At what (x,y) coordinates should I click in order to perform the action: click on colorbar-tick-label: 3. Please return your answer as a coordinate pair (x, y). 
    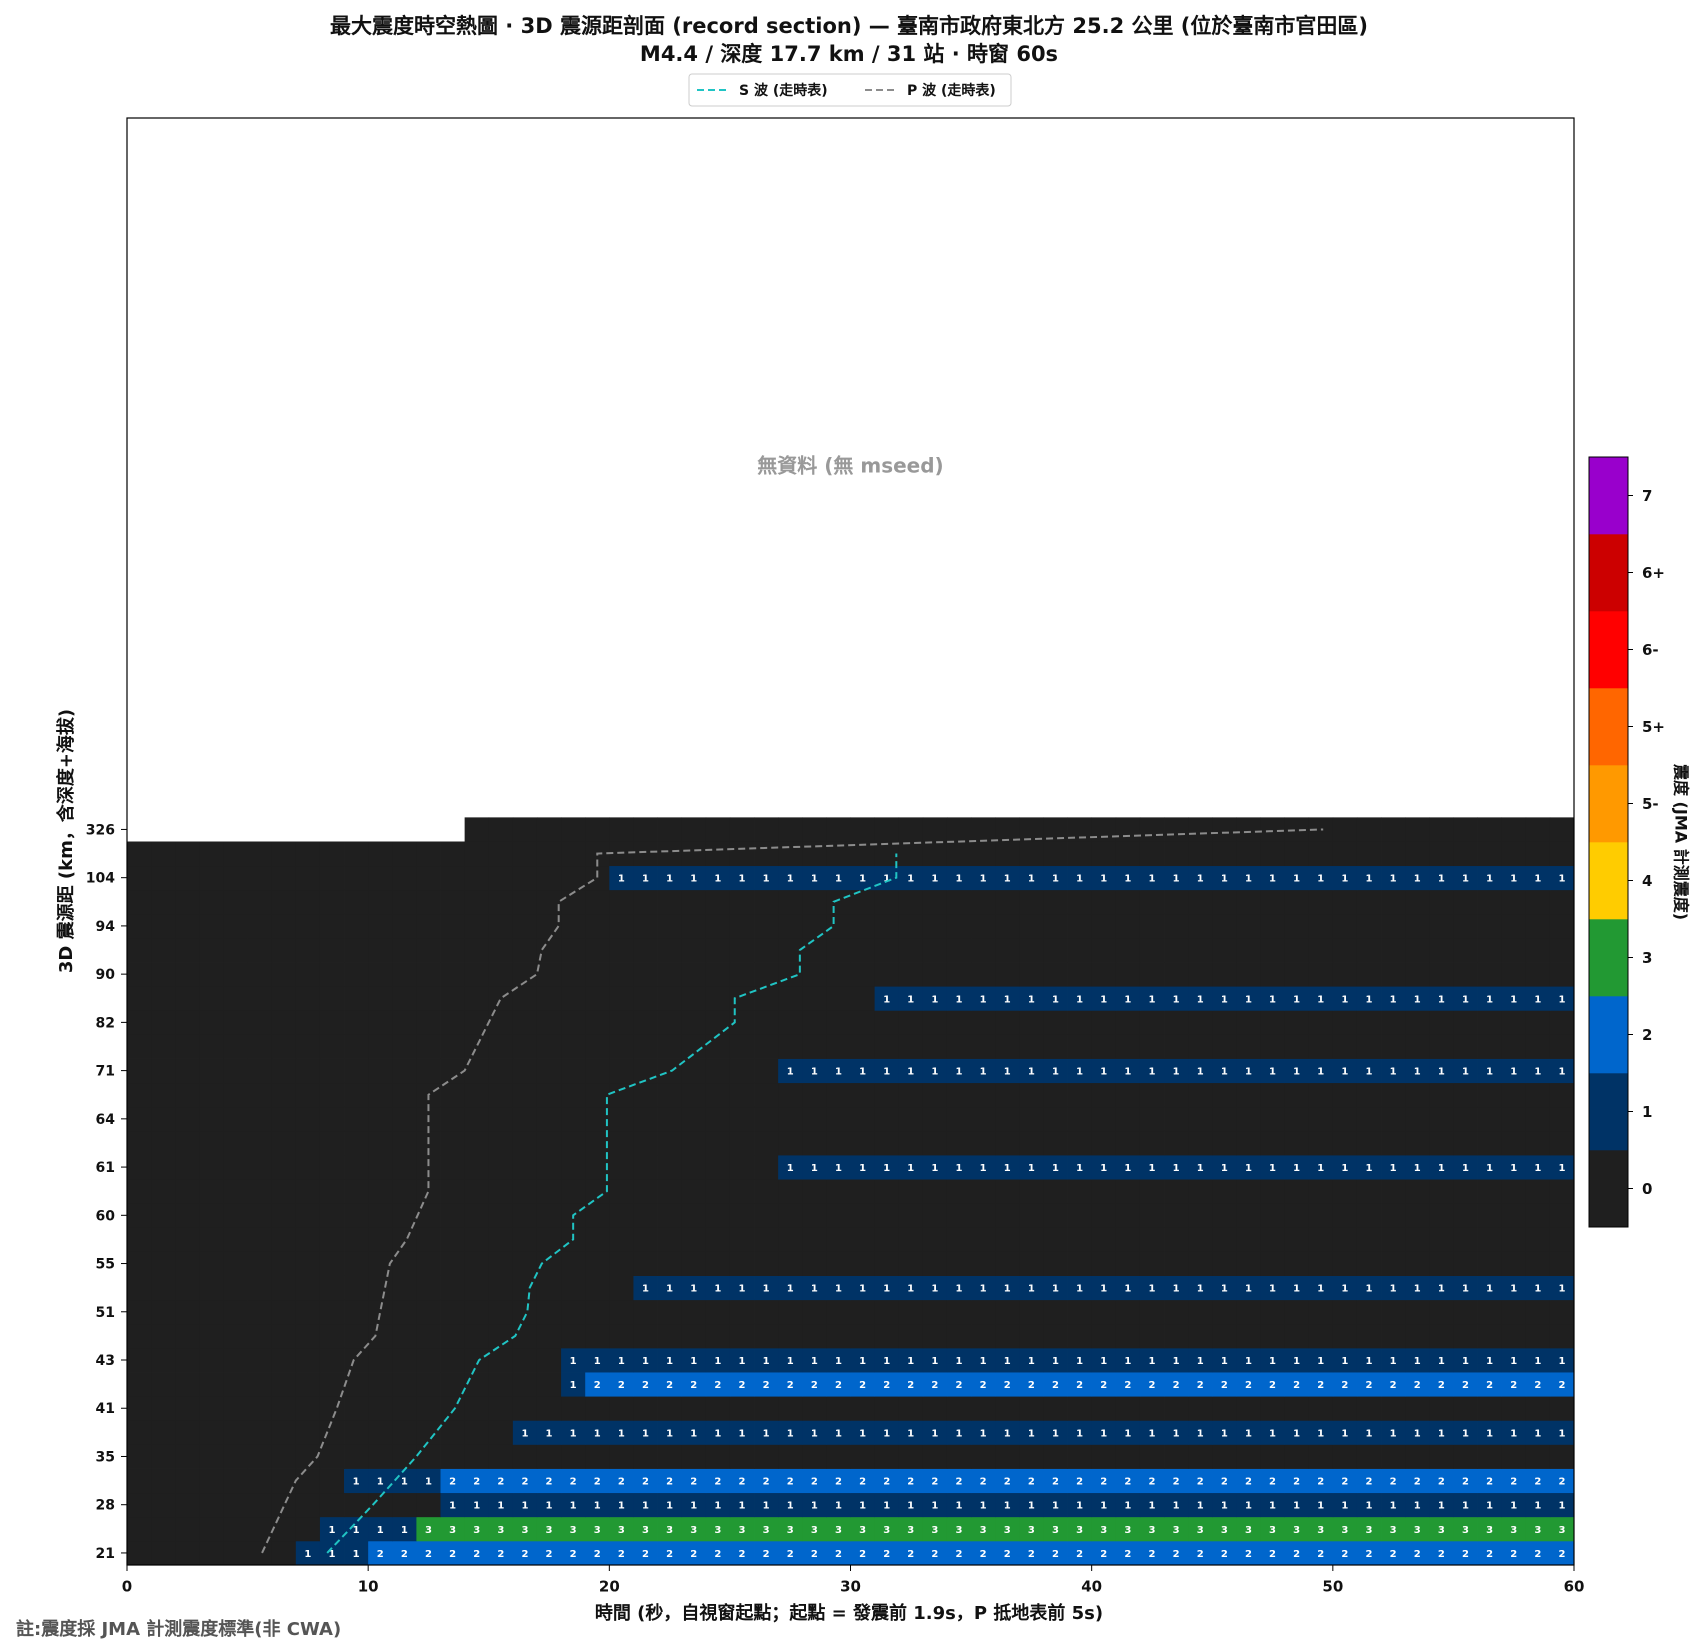
    Looking at the image, I should click on (1647, 958).